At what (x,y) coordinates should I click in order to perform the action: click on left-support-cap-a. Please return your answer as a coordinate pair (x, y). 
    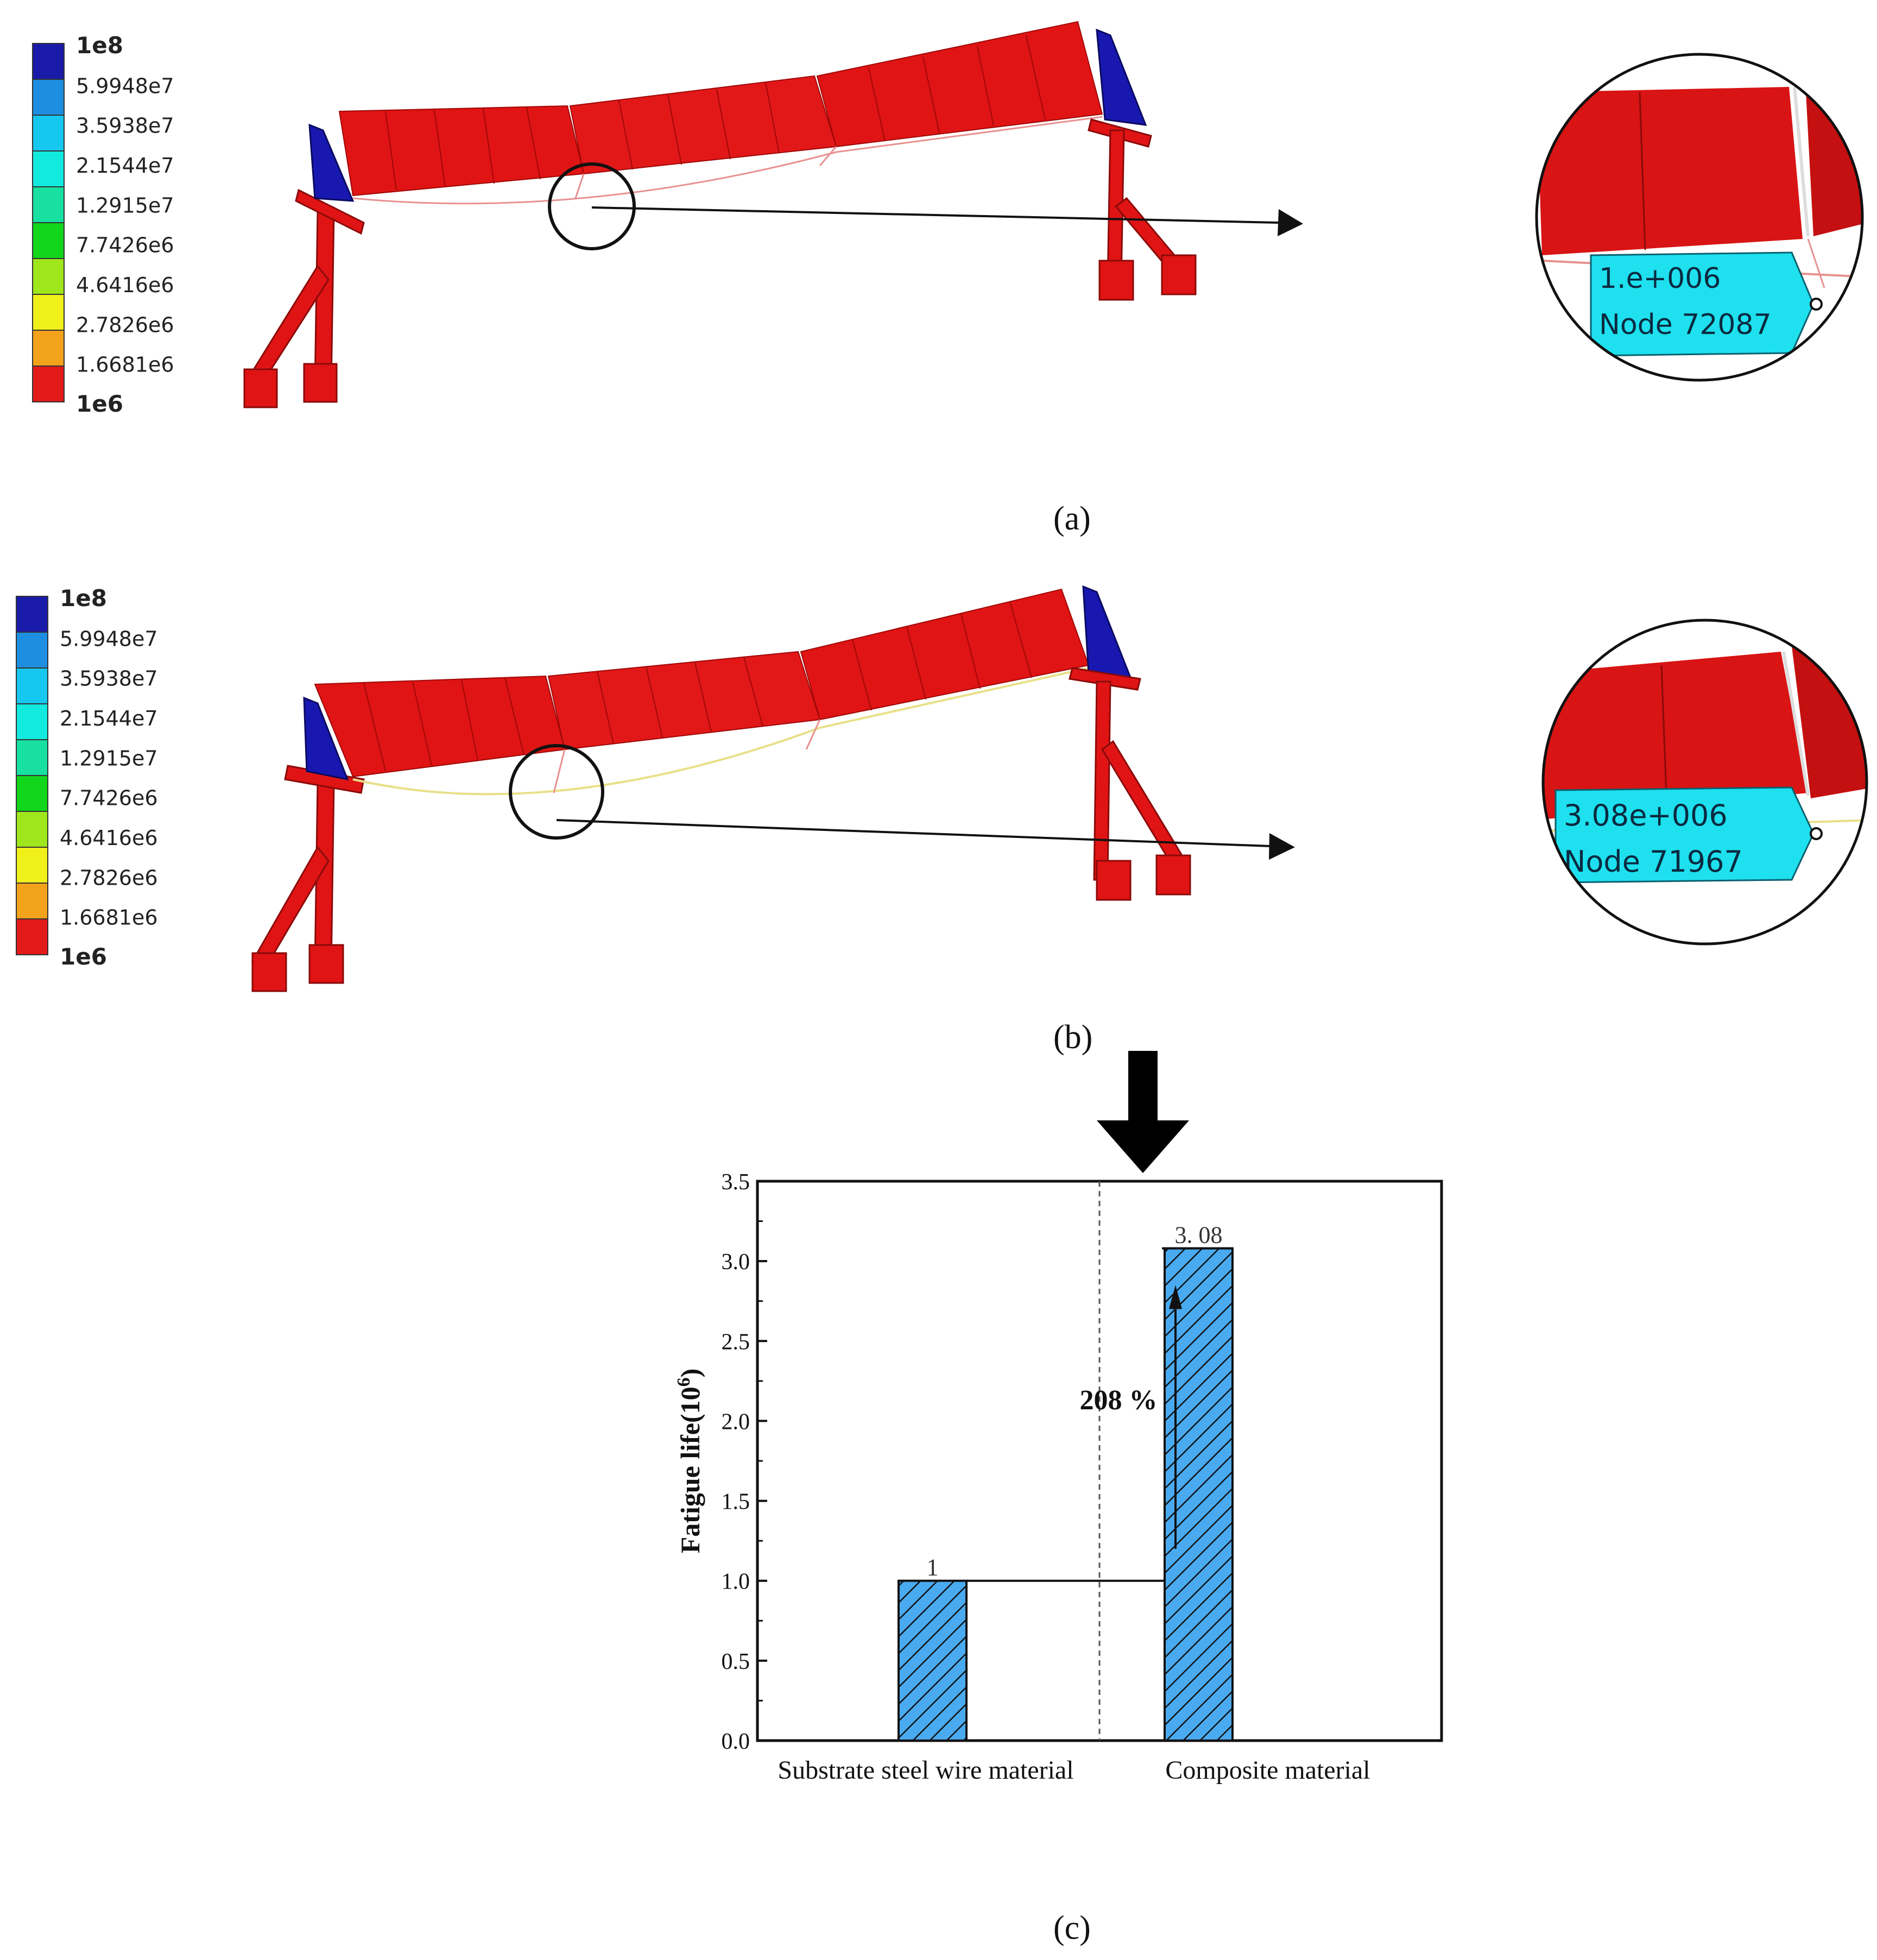
    Looking at the image, I should click on (331, 162).